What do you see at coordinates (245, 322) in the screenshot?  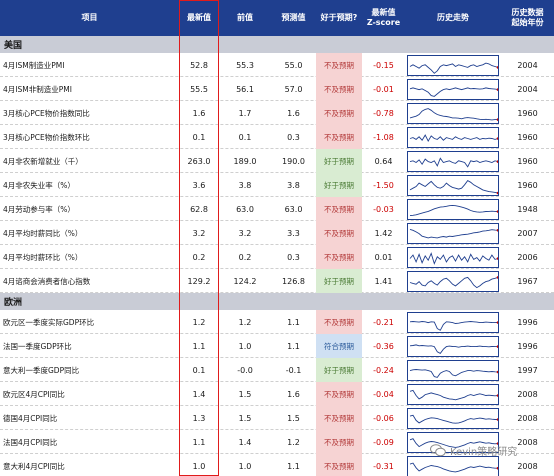 I see `cell-previous: 1.2` at bounding box center [245, 322].